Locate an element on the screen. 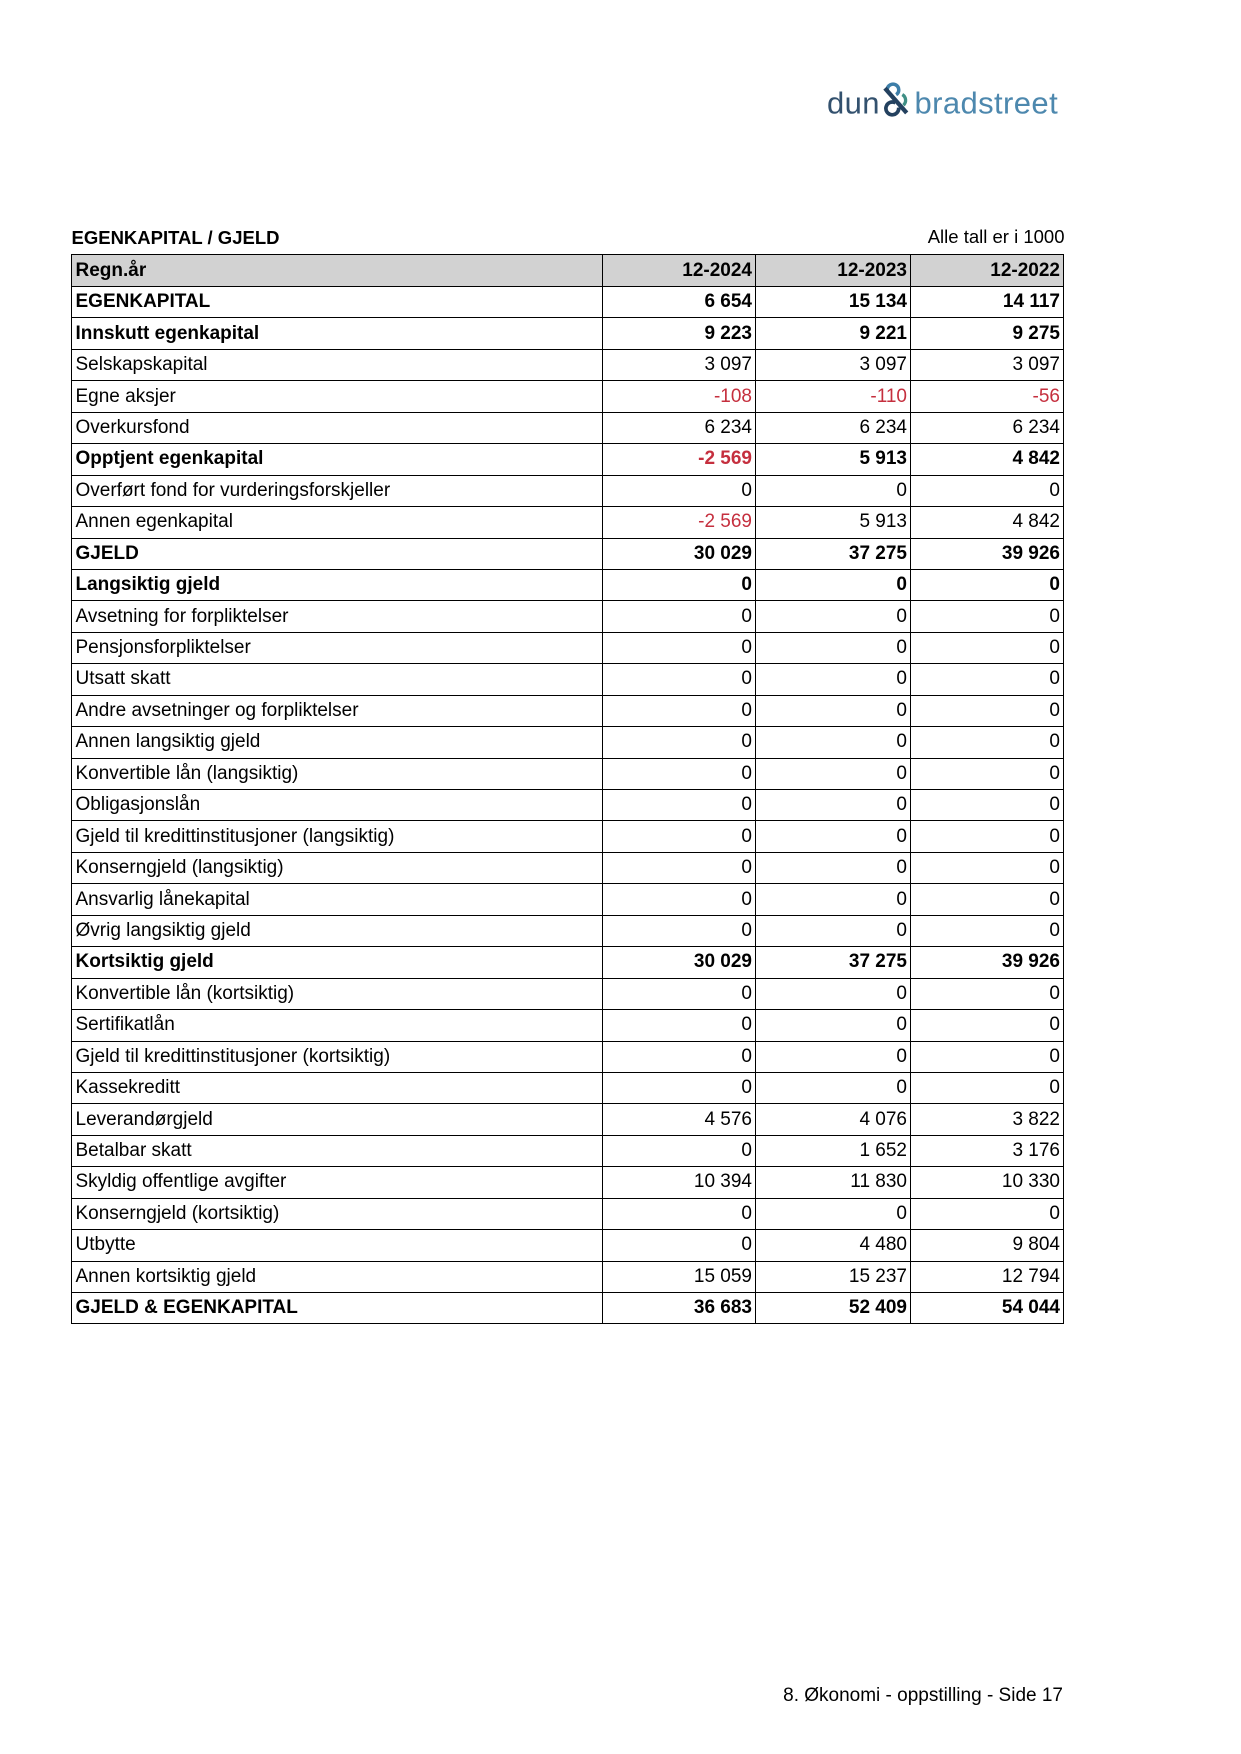 This screenshot has height=1754, width=1241. svg-text: dun is located at coordinates (853, 103).